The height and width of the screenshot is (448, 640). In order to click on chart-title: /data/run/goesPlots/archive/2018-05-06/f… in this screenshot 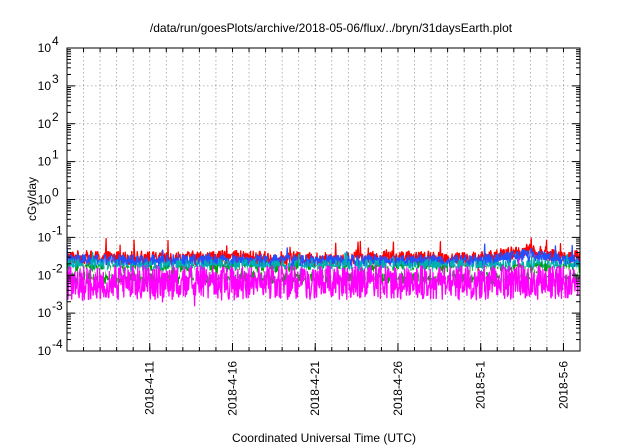, I will do `click(331, 28)`.